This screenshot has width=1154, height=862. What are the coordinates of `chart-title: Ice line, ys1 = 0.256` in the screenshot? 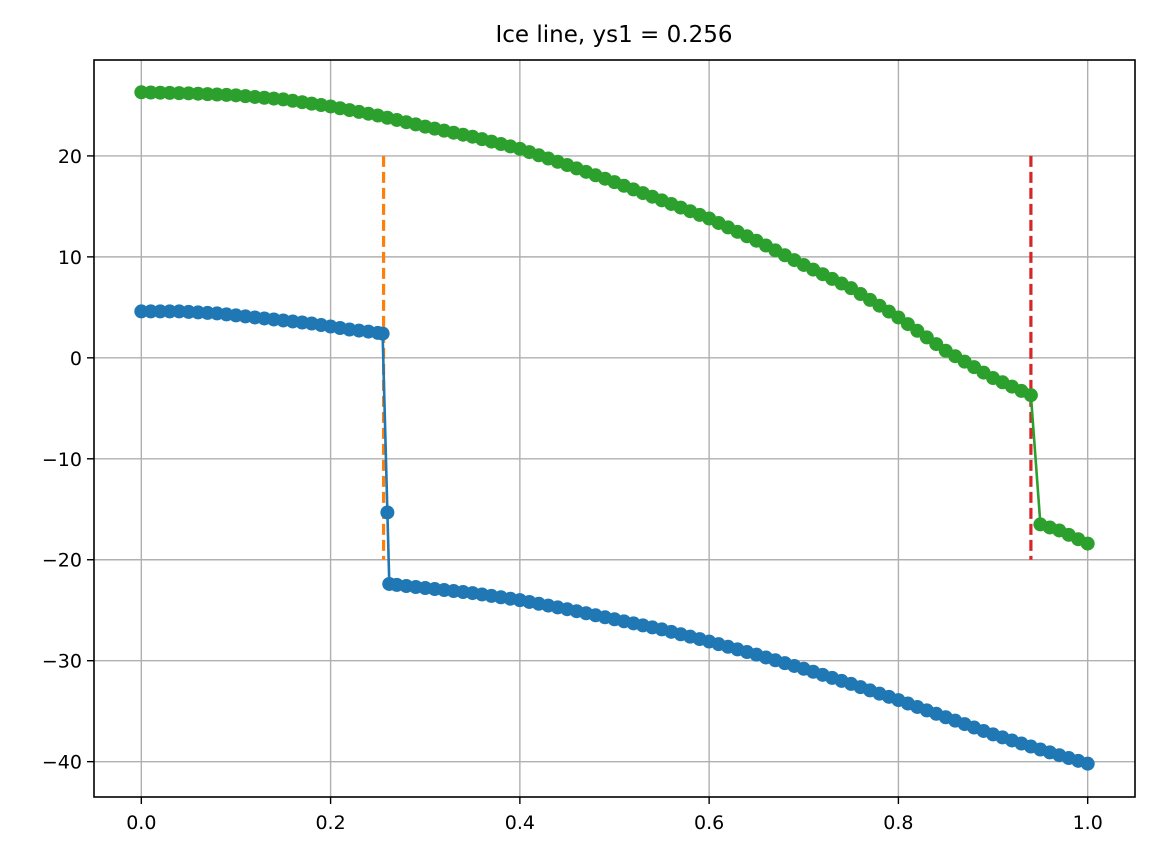 It's located at (614, 35).